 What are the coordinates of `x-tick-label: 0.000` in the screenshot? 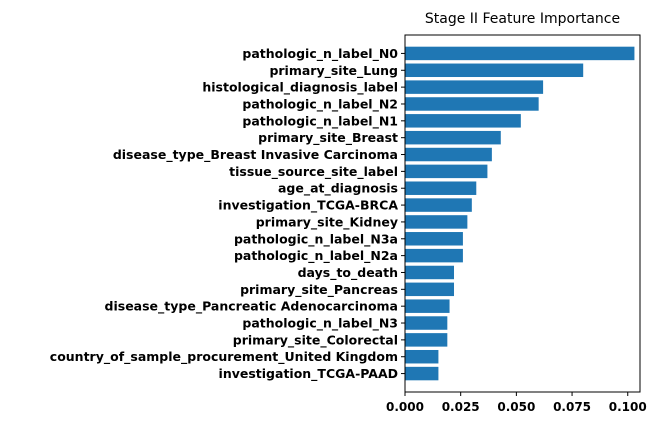 It's located at (405, 407).